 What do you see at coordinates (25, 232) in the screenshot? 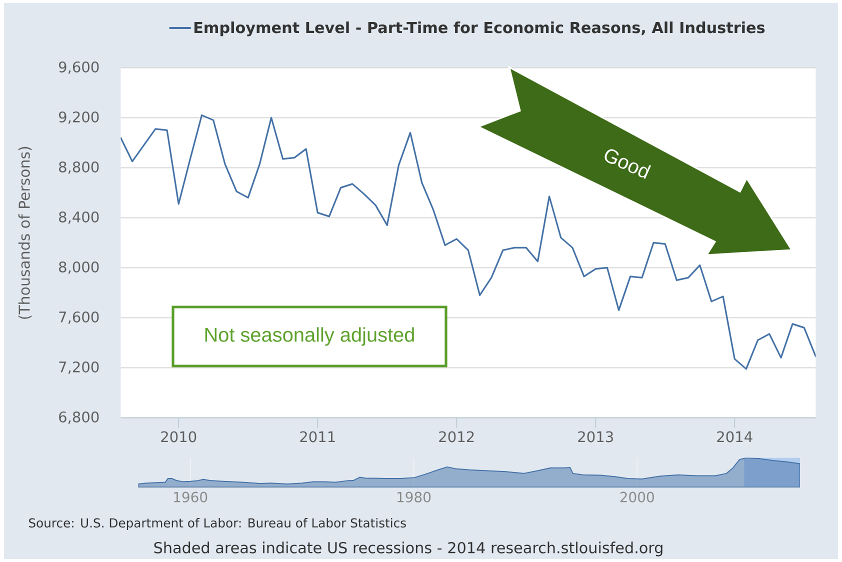
I see `y-axis-title: (Thousands of Persons)` at bounding box center [25, 232].